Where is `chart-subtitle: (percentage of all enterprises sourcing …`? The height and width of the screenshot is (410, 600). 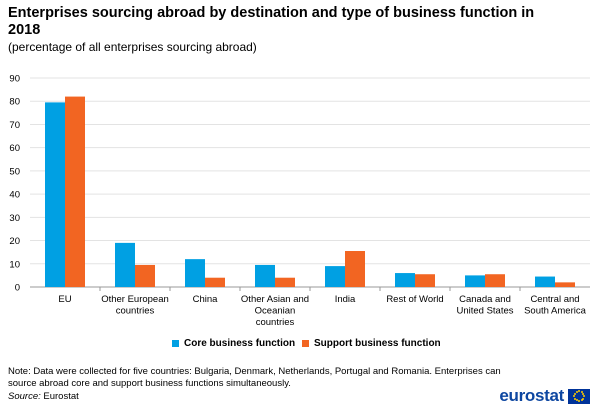
chart-subtitle: (percentage of all enterprises sourcing … is located at coordinates (132, 47).